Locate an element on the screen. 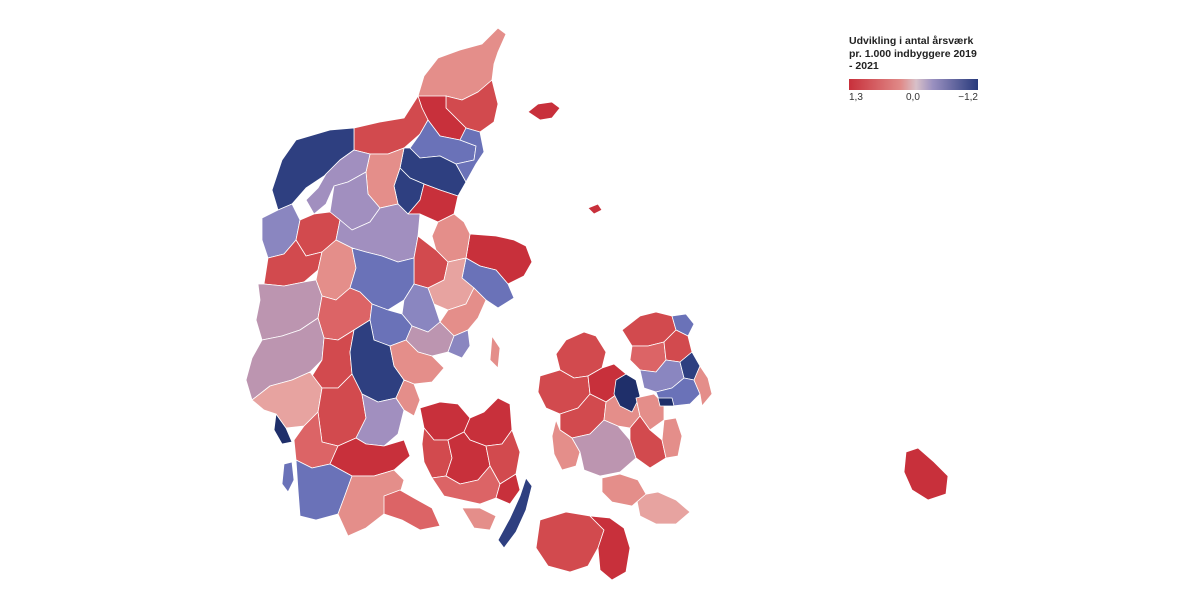 The height and width of the screenshot is (599, 1199). legend-tick-mid: 0,0 is located at coordinates (913, 97).